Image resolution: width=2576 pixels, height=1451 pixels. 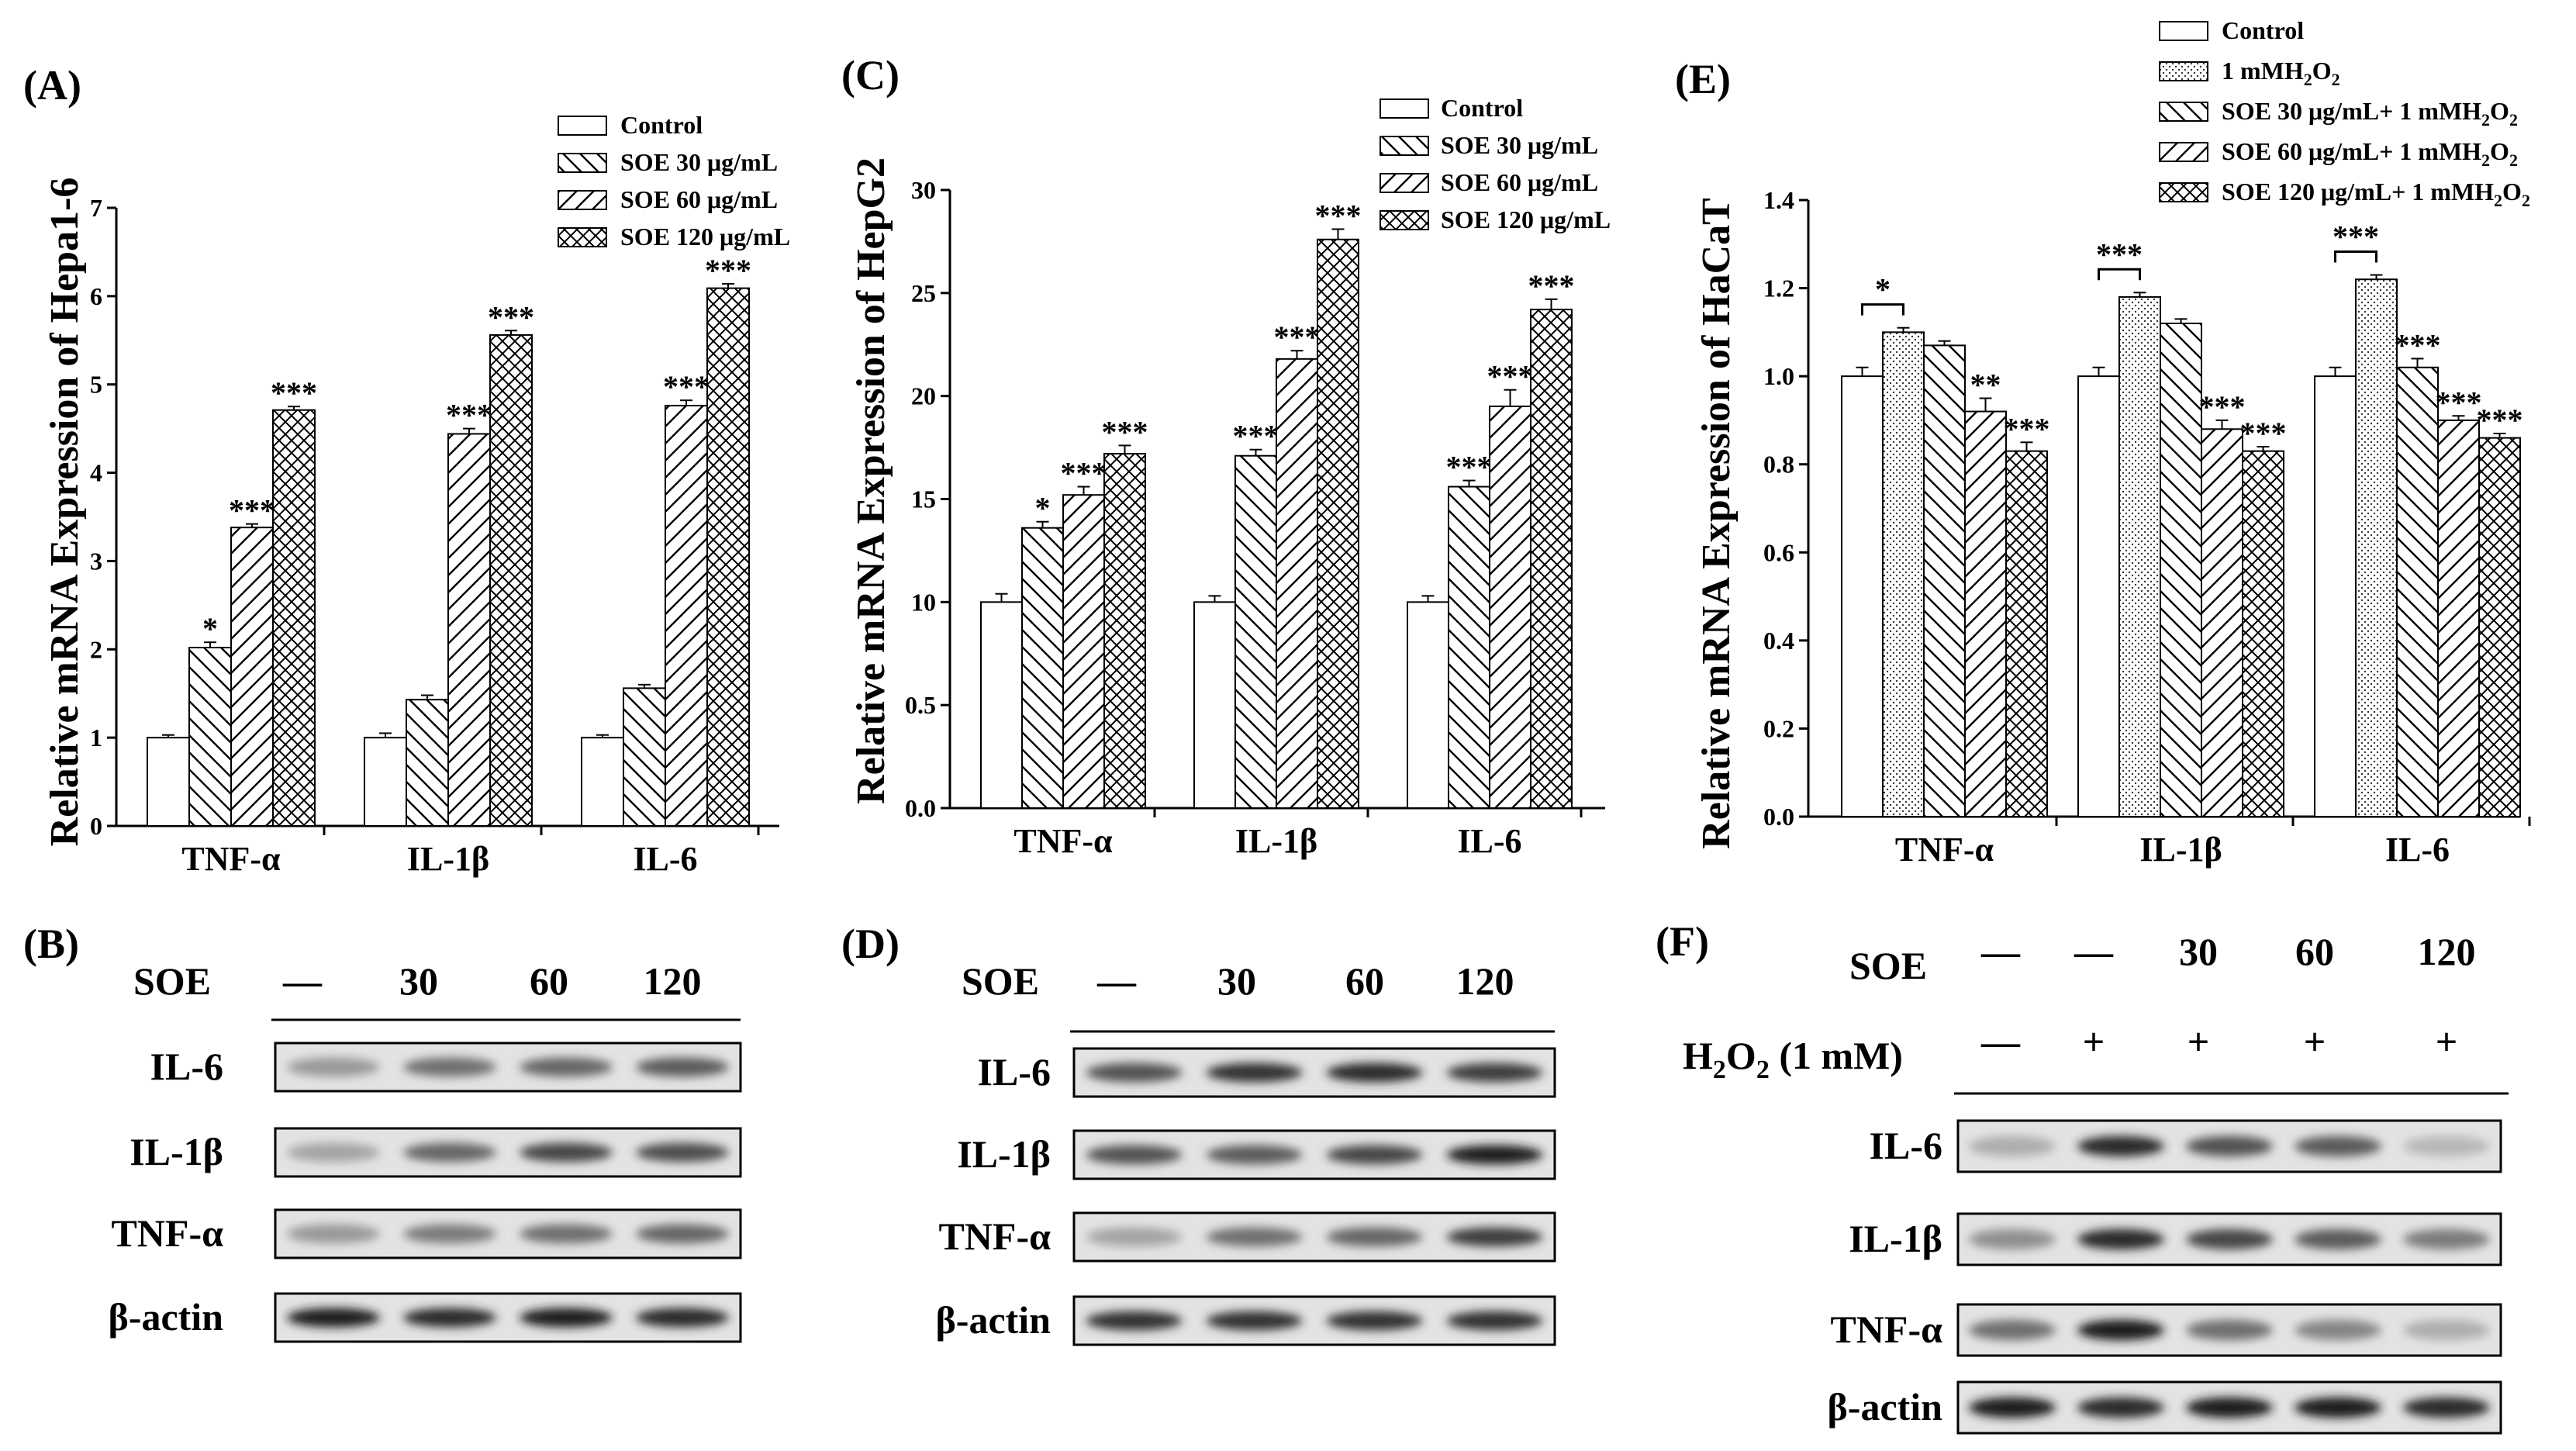 What do you see at coordinates (1305, 981) in the screenshot?
I see `lane-labels: — 30 60 120` at bounding box center [1305, 981].